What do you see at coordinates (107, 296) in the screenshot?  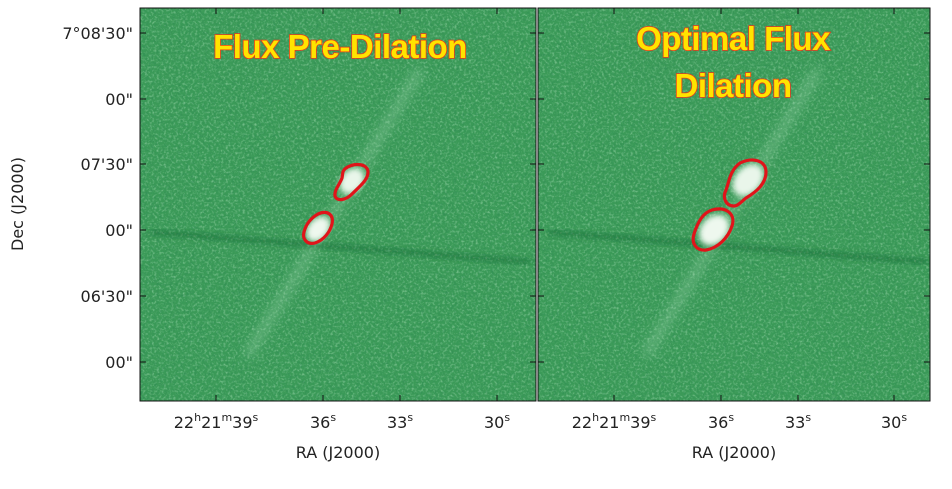 I see `y-tick-label: 06'30"` at bounding box center [107, 296].